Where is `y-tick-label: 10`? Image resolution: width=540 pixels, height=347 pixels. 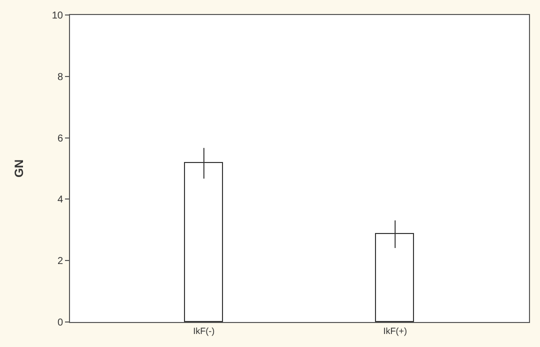 y-tick-label: 10 is located at coordinates (58, 16).